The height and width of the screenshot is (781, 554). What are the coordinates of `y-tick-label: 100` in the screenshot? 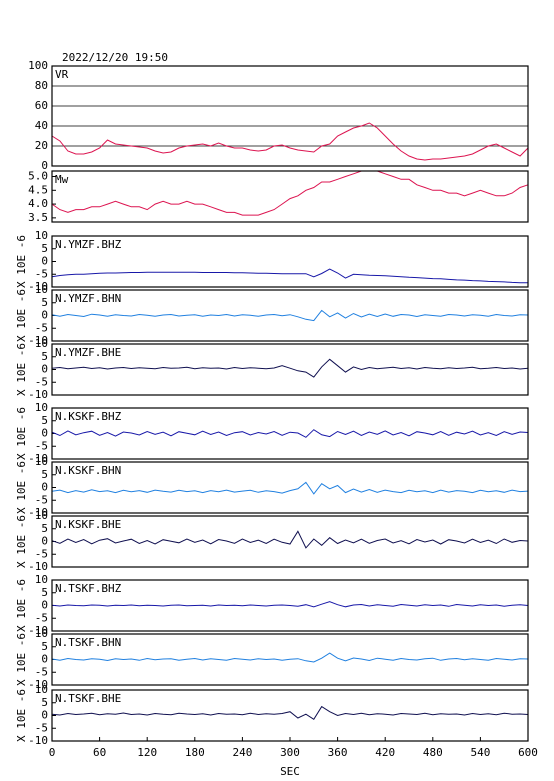 It's located at (38, 65).